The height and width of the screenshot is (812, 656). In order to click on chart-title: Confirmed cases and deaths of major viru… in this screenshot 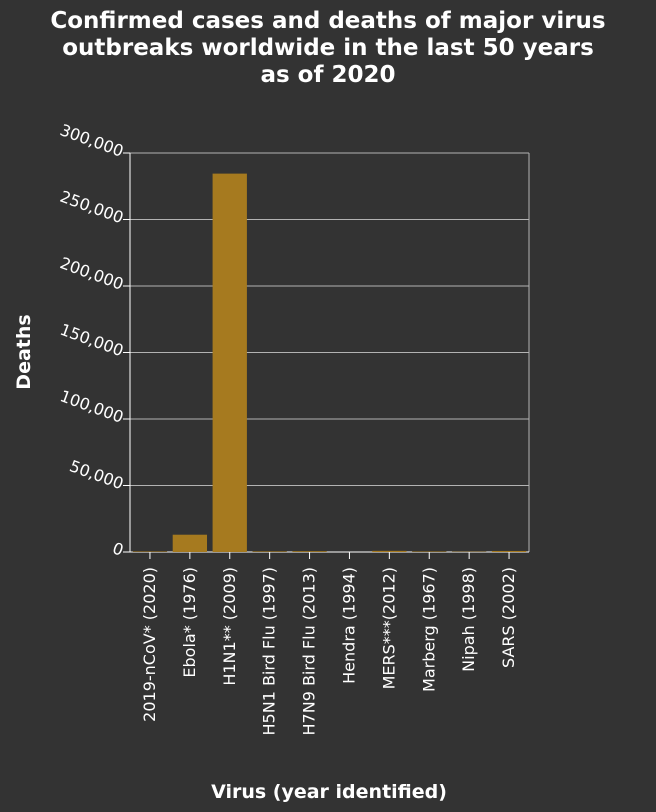, I will do `click(327, 48)`.